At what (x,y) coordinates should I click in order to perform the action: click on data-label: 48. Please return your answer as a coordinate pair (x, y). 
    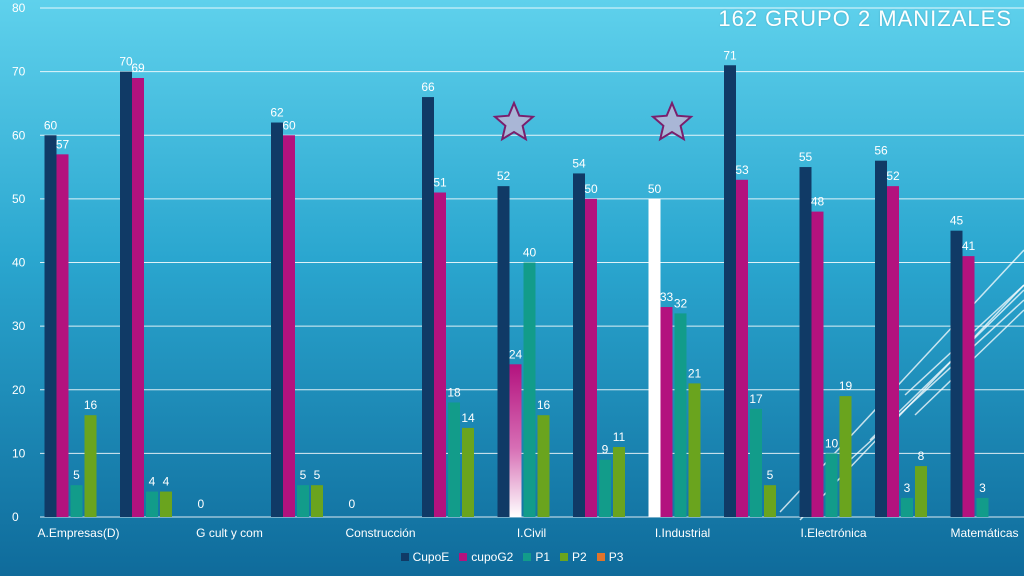
    Looking at the image, I should click on (818, 202).